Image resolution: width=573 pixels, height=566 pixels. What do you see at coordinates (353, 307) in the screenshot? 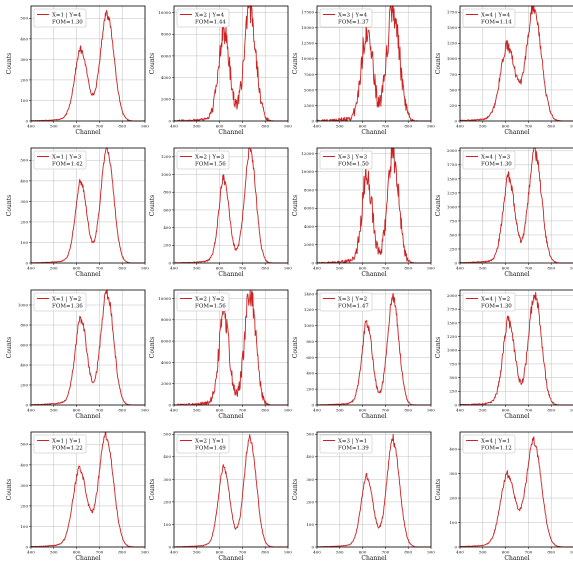
I see `legend-fom: FOM=1.47` at bounding box center [353, 307].